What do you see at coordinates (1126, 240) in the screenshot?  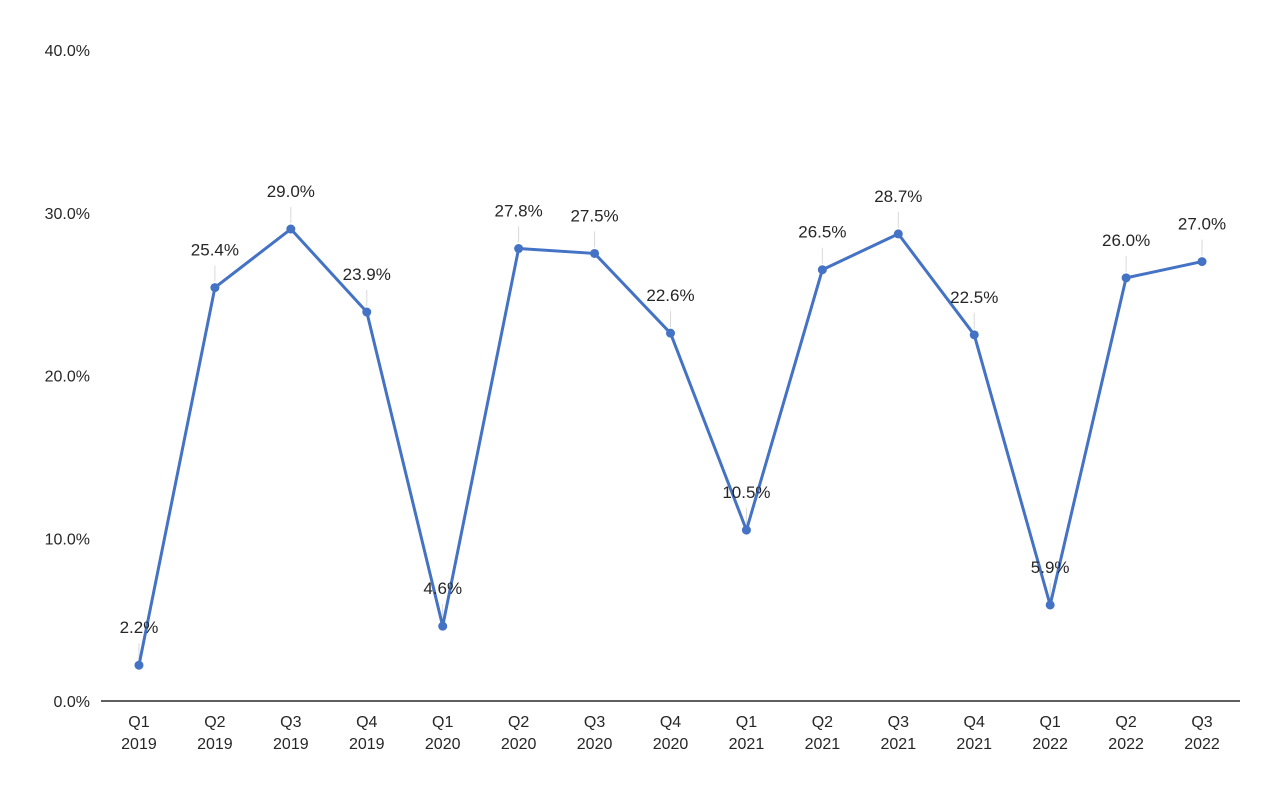 I see `data-label: 26.0%` at bounding box center [1126, 240].